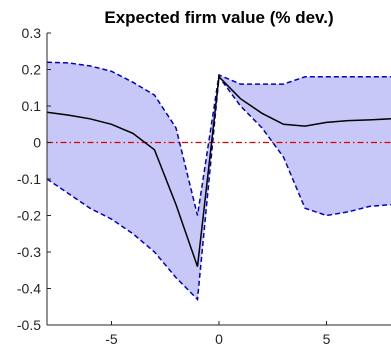 The height and width of the screenshot is (347, 391). I want to click on y-tick-label: 0, so click(37, 143).